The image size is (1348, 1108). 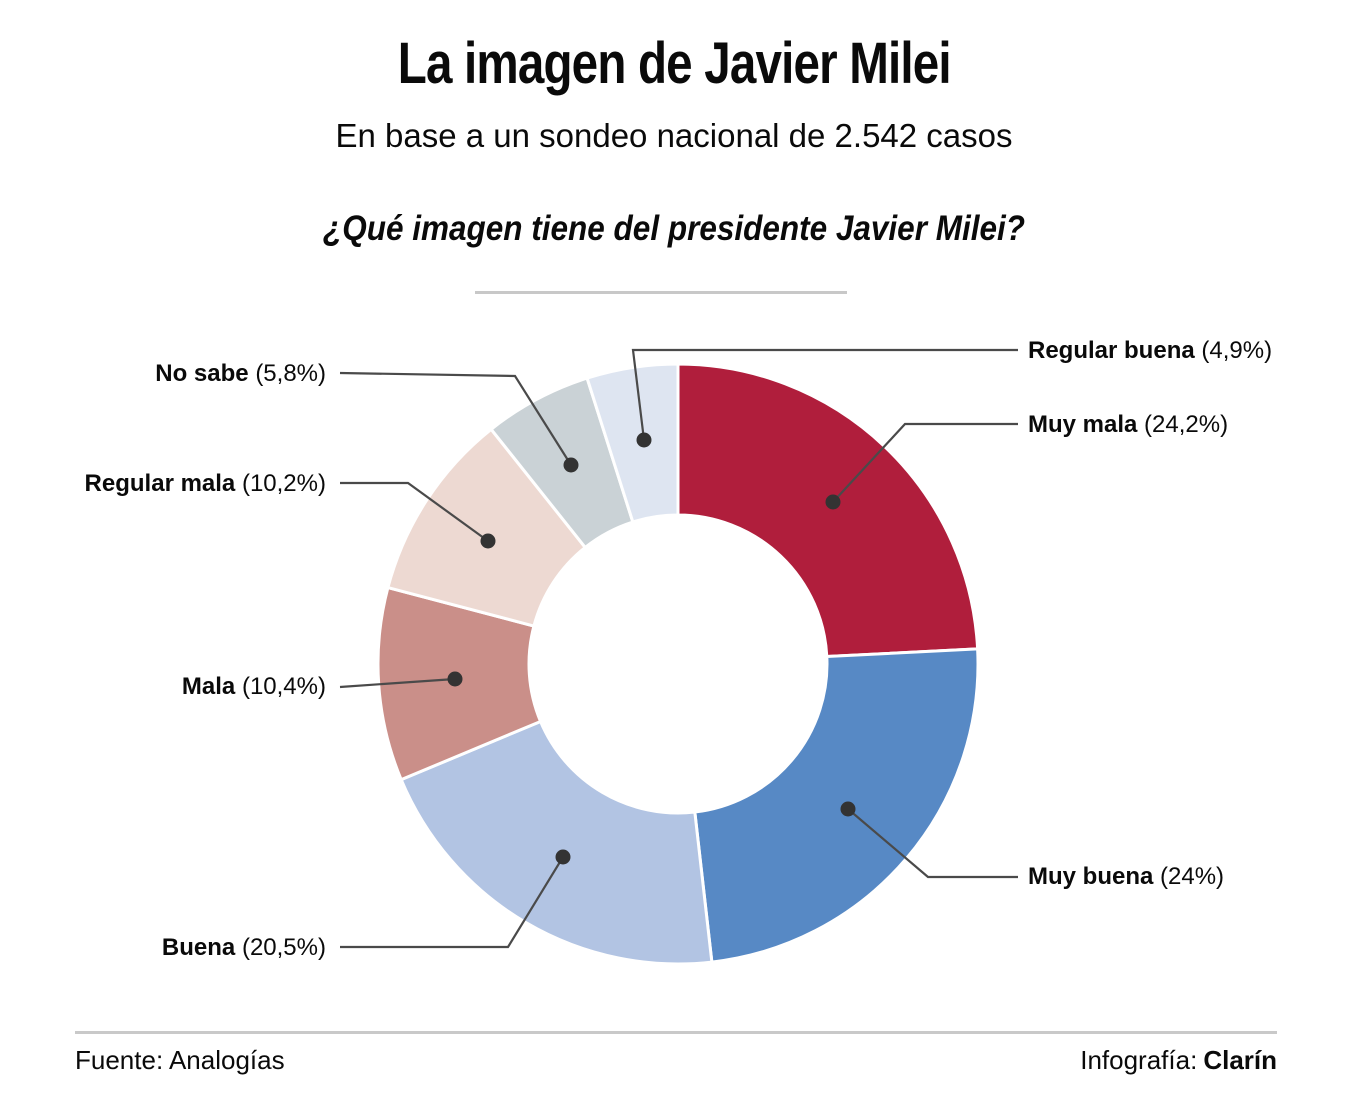 I want to click on page-title-text: La imagen de Javier Milei, so click(x=674, y=63).